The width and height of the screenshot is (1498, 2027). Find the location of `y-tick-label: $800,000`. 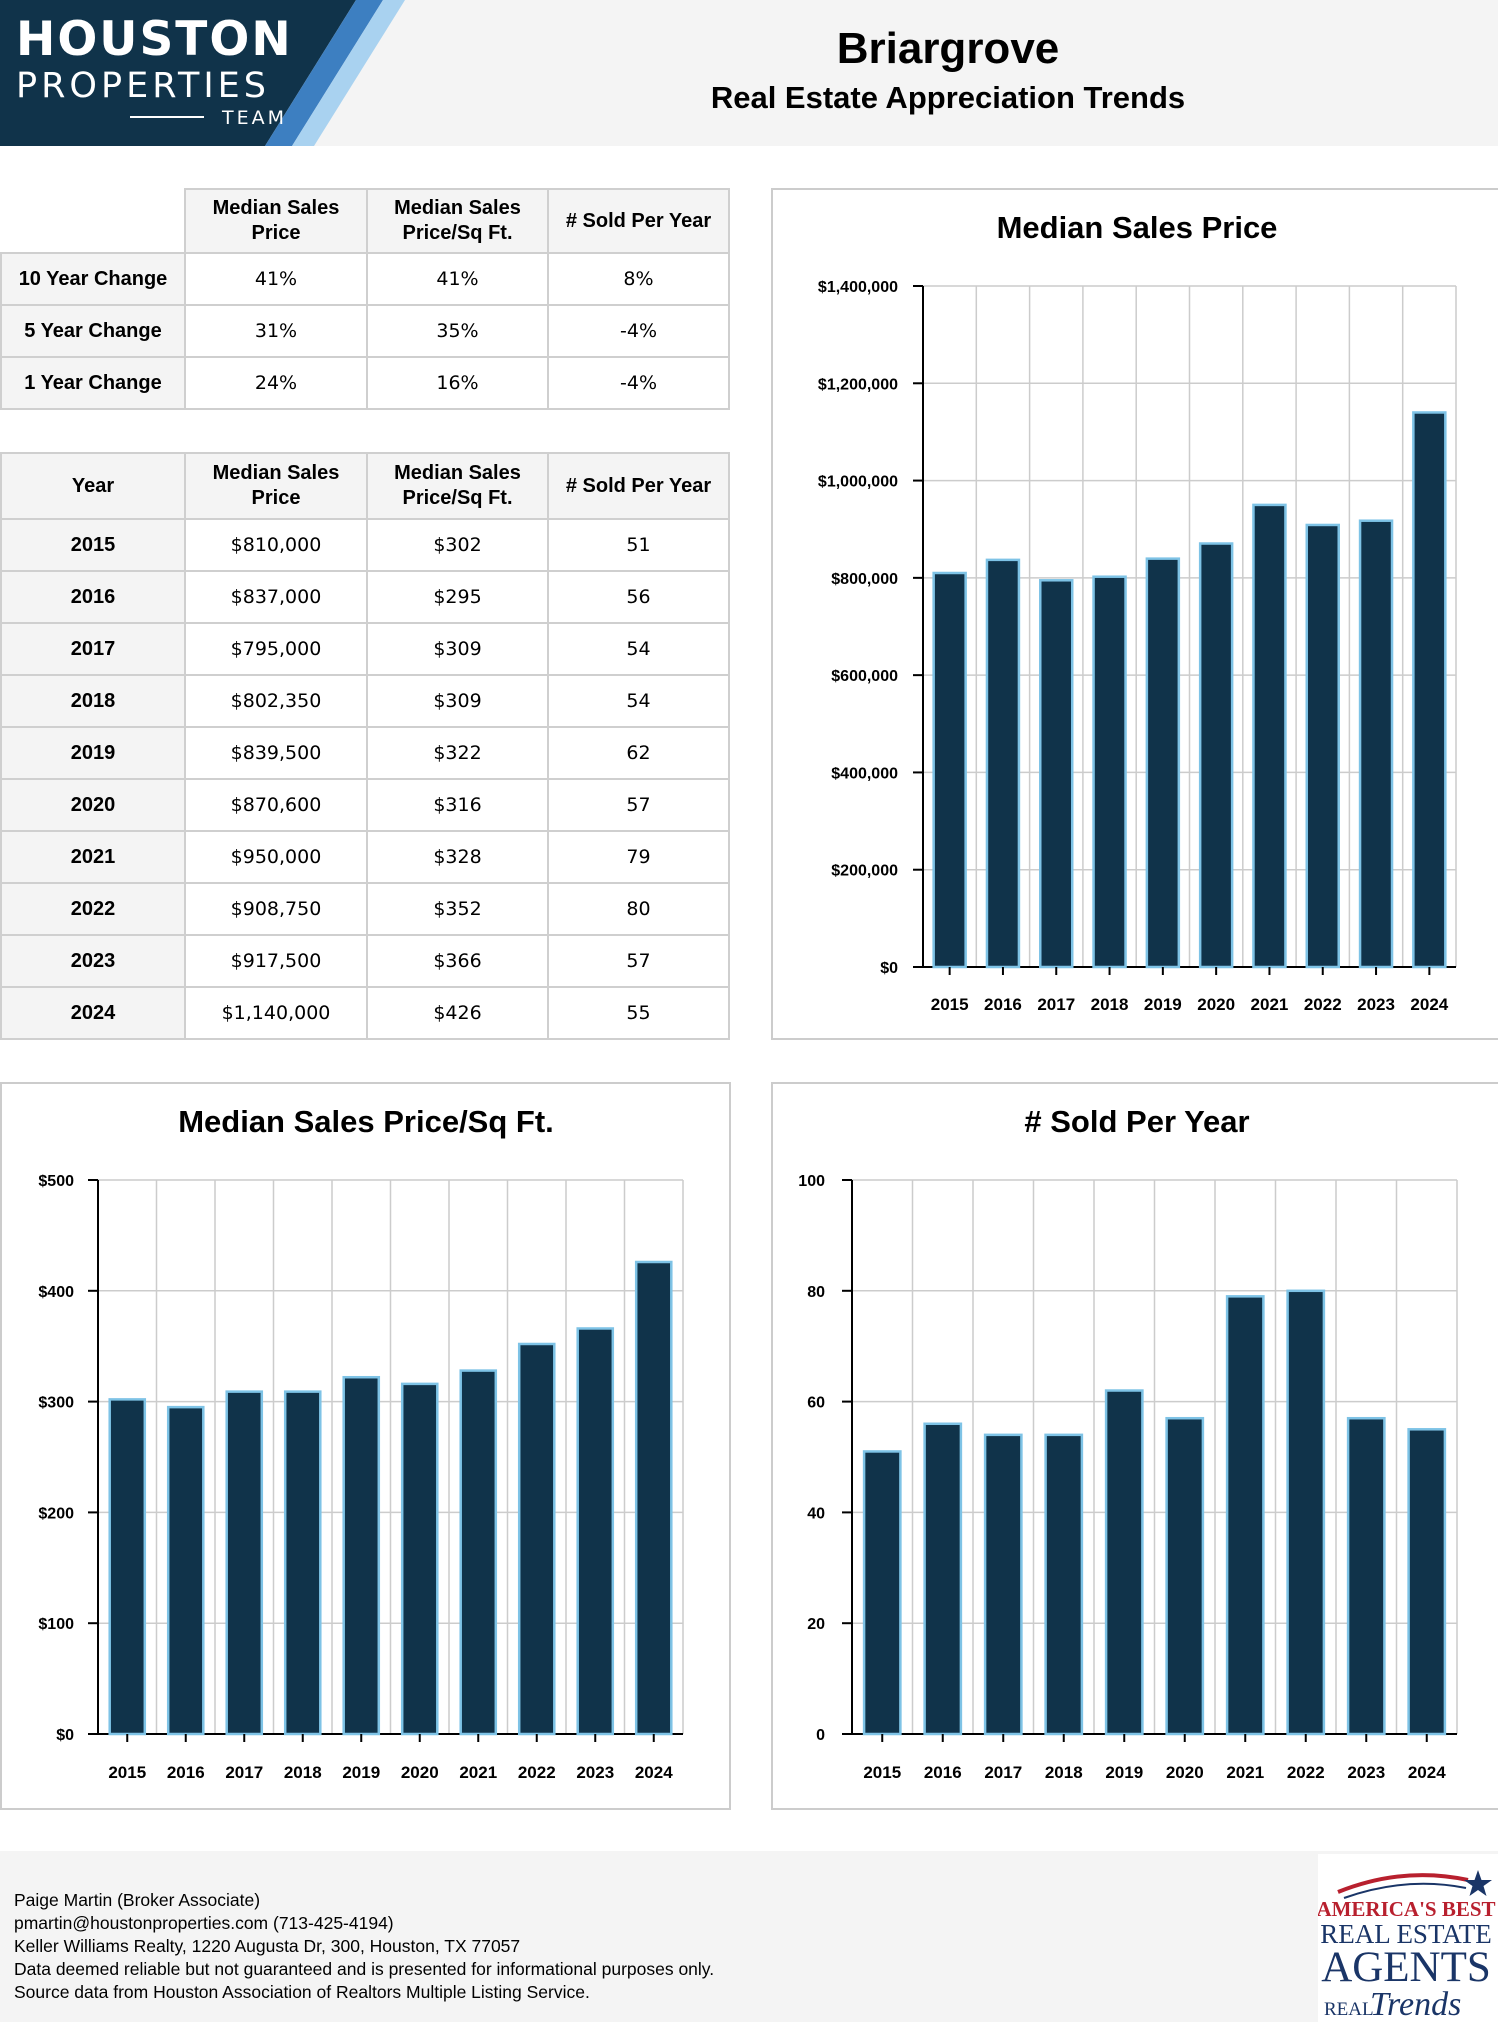

y-tick-label: $800,000 is located at coordinates (864, 579).